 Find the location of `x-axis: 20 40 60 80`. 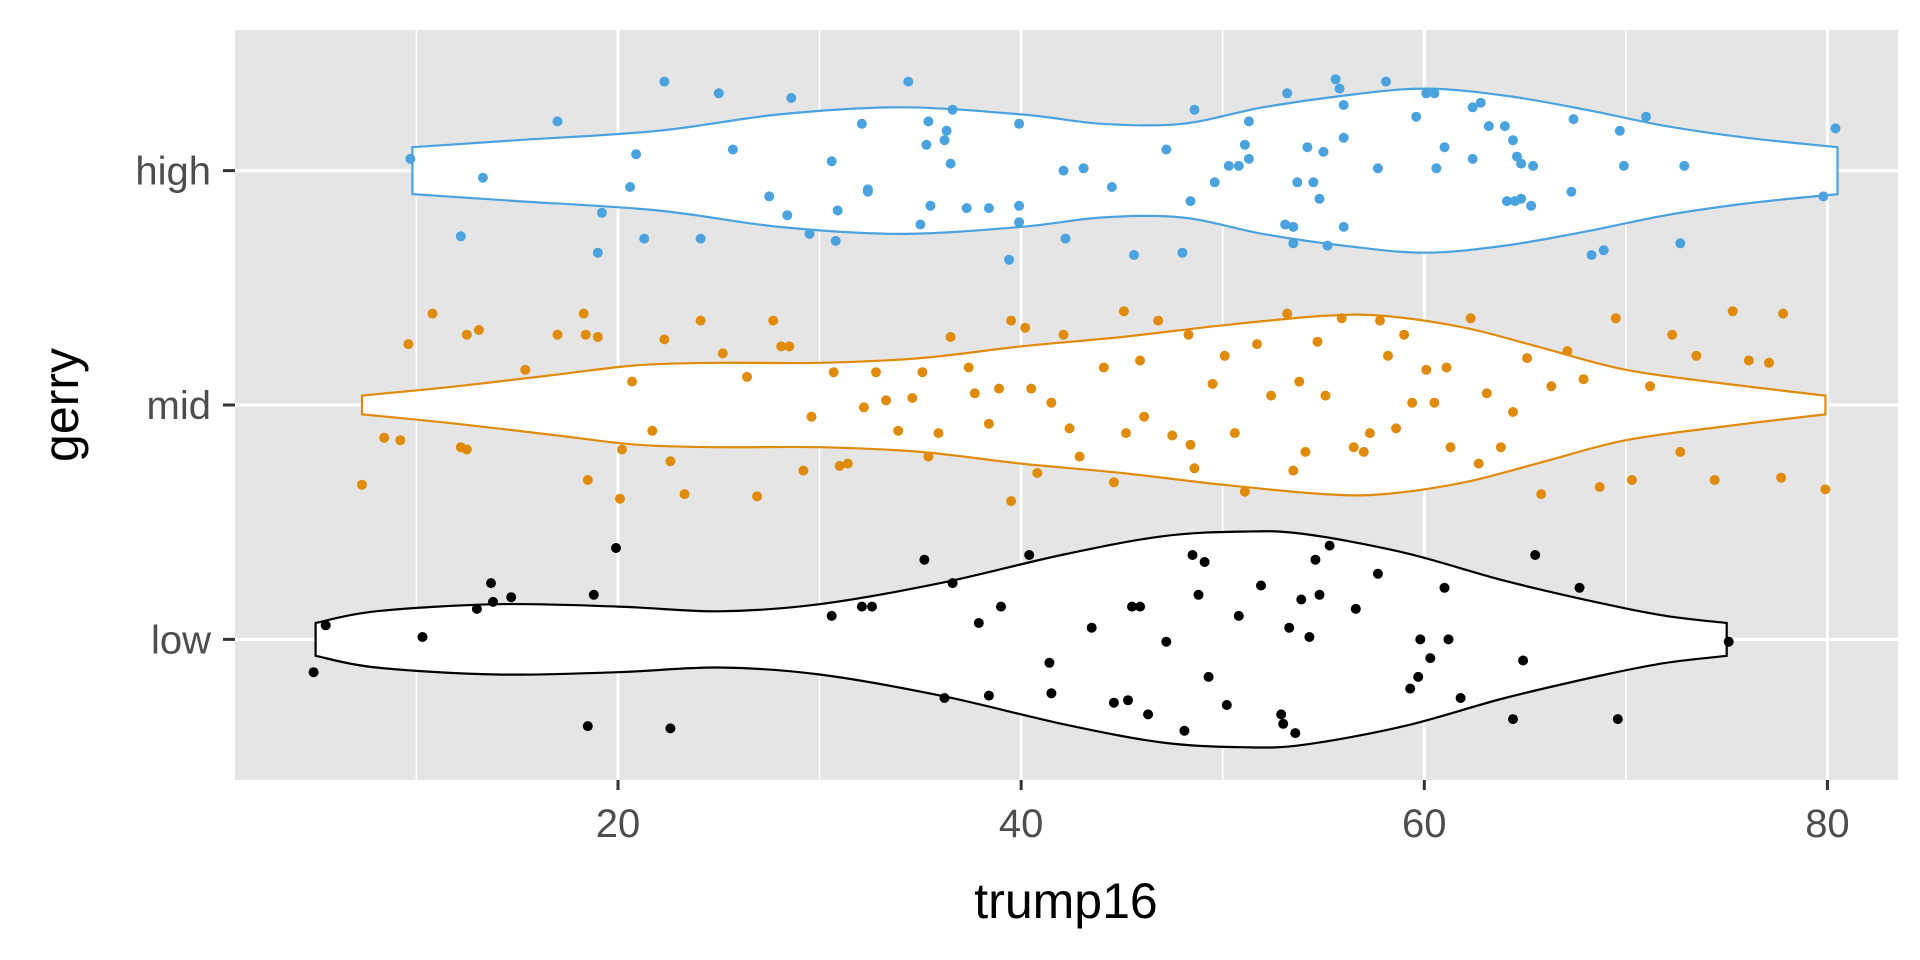

x-axis: 20 40 60 80 is located at coordinates (1223, 813).